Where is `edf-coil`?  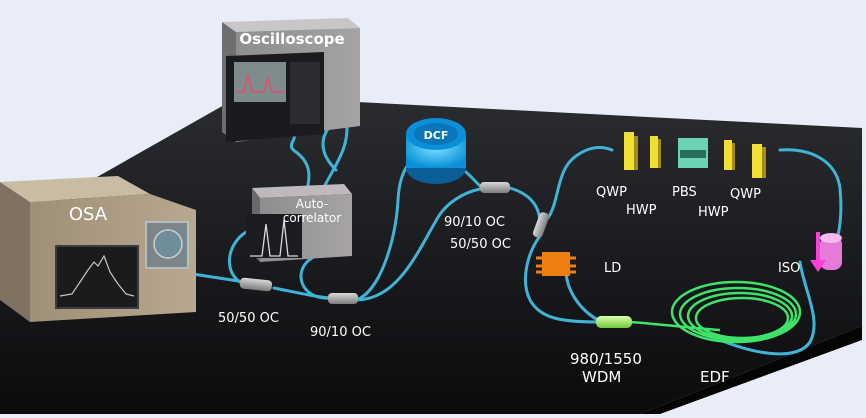 edf-coil is located at coordinates (715, 312).